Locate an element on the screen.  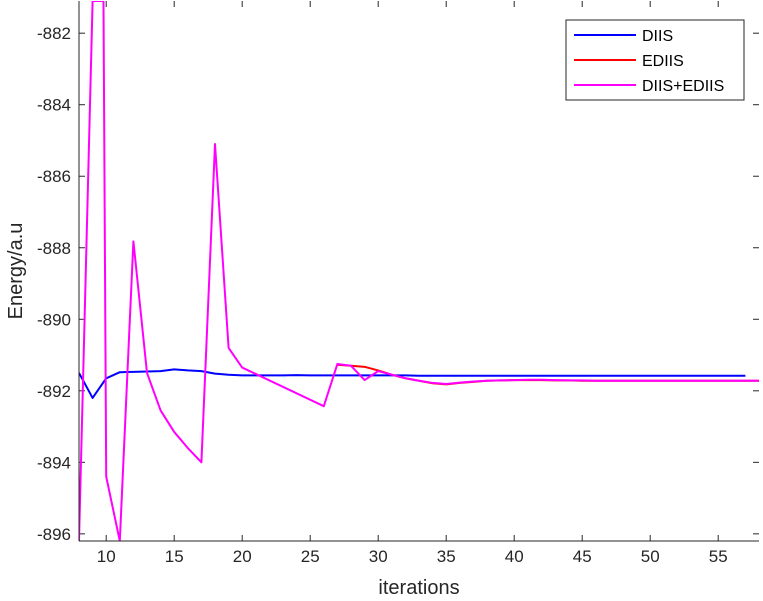
legend: DIIS EDIIS DIIS+EDIIS is located at coordinates (655, 60).